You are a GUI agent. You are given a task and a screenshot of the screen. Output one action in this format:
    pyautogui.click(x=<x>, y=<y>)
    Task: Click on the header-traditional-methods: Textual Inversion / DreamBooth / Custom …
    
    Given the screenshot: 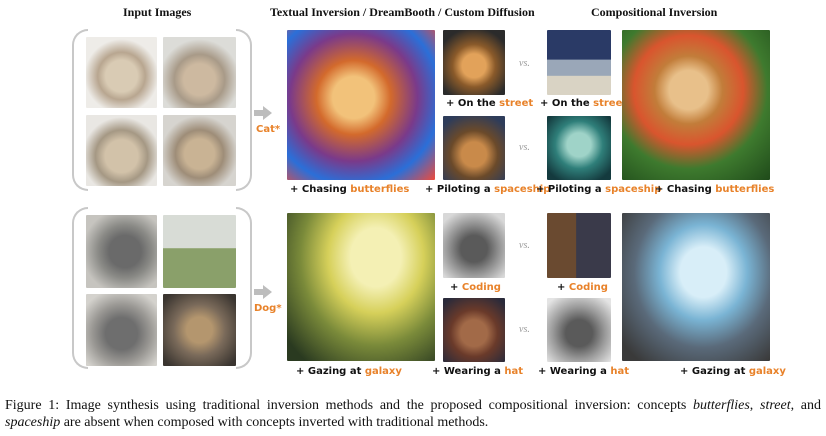 What is the action you would take?
    pyautogui.click(x=402, y=12)
    